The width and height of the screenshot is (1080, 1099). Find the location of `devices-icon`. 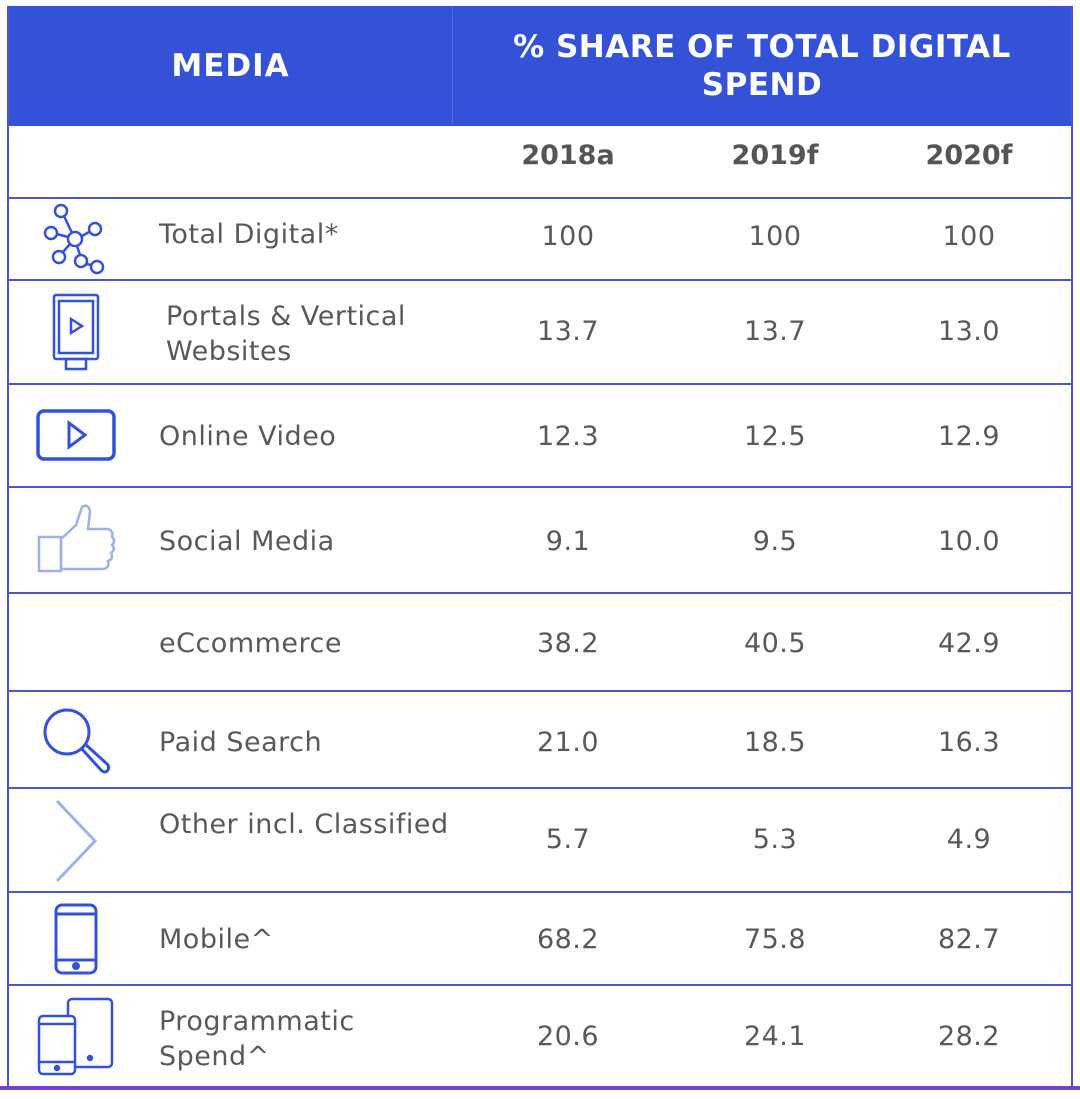

devices-icon is located at coordinates (76, 1036).